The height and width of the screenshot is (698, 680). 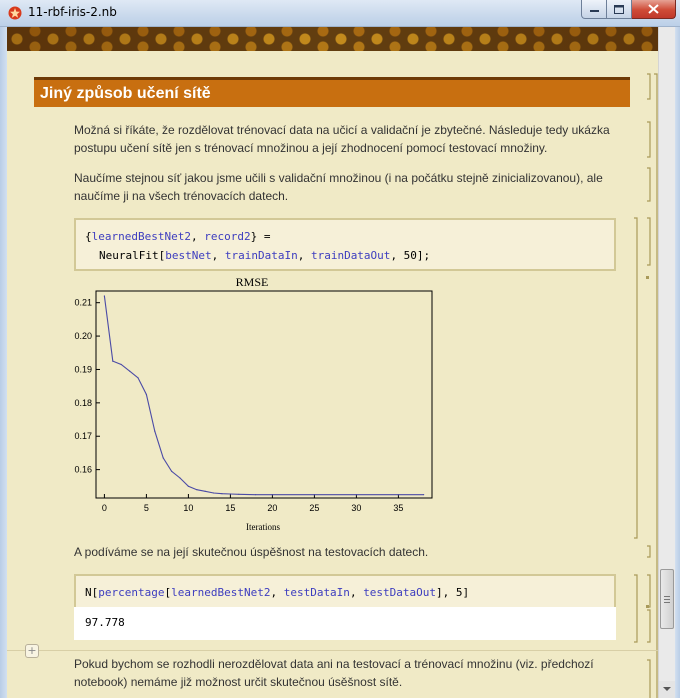 What do you see at coordinates (644, 379) in the screenshot?
I see `cell-brackets` at bounding box center [644, 379].